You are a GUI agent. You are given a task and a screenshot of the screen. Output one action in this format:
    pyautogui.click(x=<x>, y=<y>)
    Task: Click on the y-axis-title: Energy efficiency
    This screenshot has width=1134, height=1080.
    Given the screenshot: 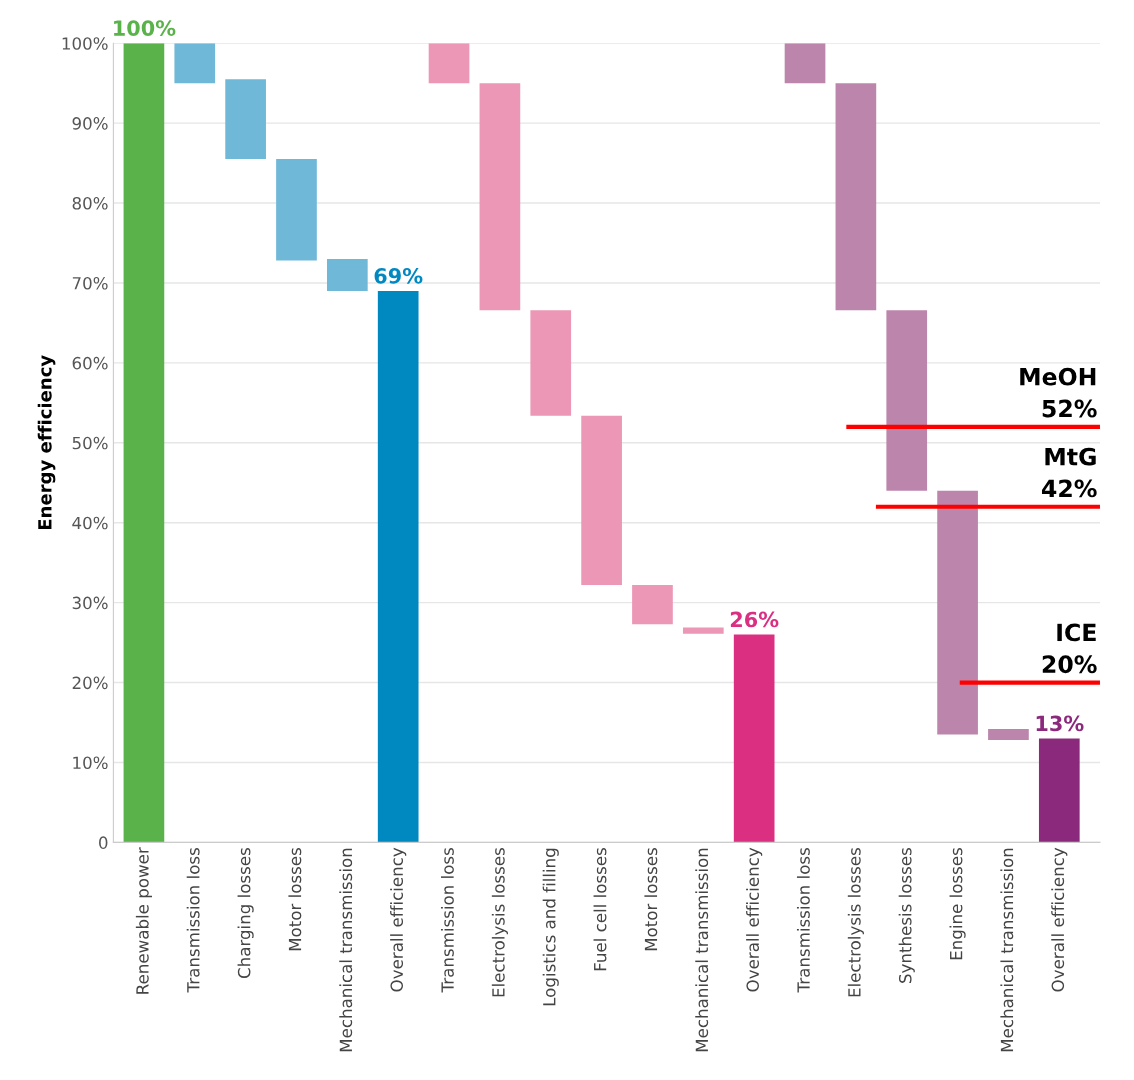 What is the action you would take?
    pyautogui.click(x=46, y=442)
    